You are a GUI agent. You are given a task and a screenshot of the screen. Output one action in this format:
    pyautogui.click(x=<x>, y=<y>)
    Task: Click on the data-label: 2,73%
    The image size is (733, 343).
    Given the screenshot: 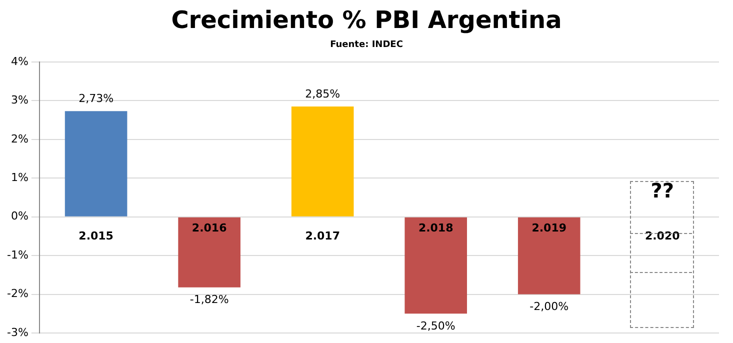 What is the action you would take?
    pyautogui.click(x=96, y=99)
    